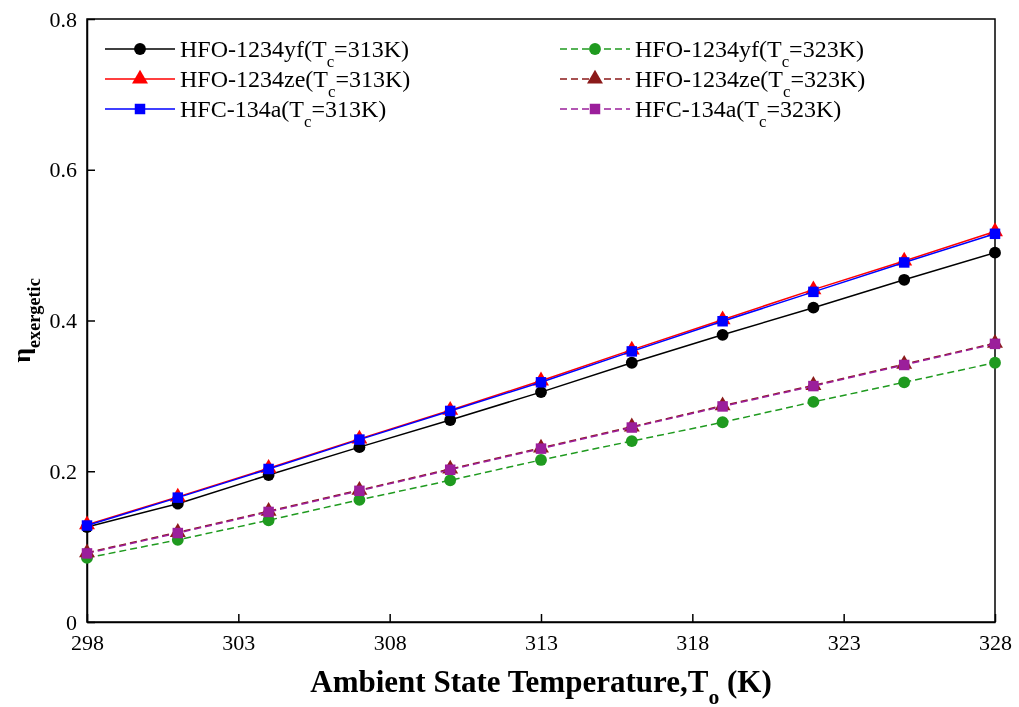 This screenshot has height=707, width=1019. Describe the element at coordinates (239, 642) in the screenshot. I see `x-tick-label: 303` at that location.